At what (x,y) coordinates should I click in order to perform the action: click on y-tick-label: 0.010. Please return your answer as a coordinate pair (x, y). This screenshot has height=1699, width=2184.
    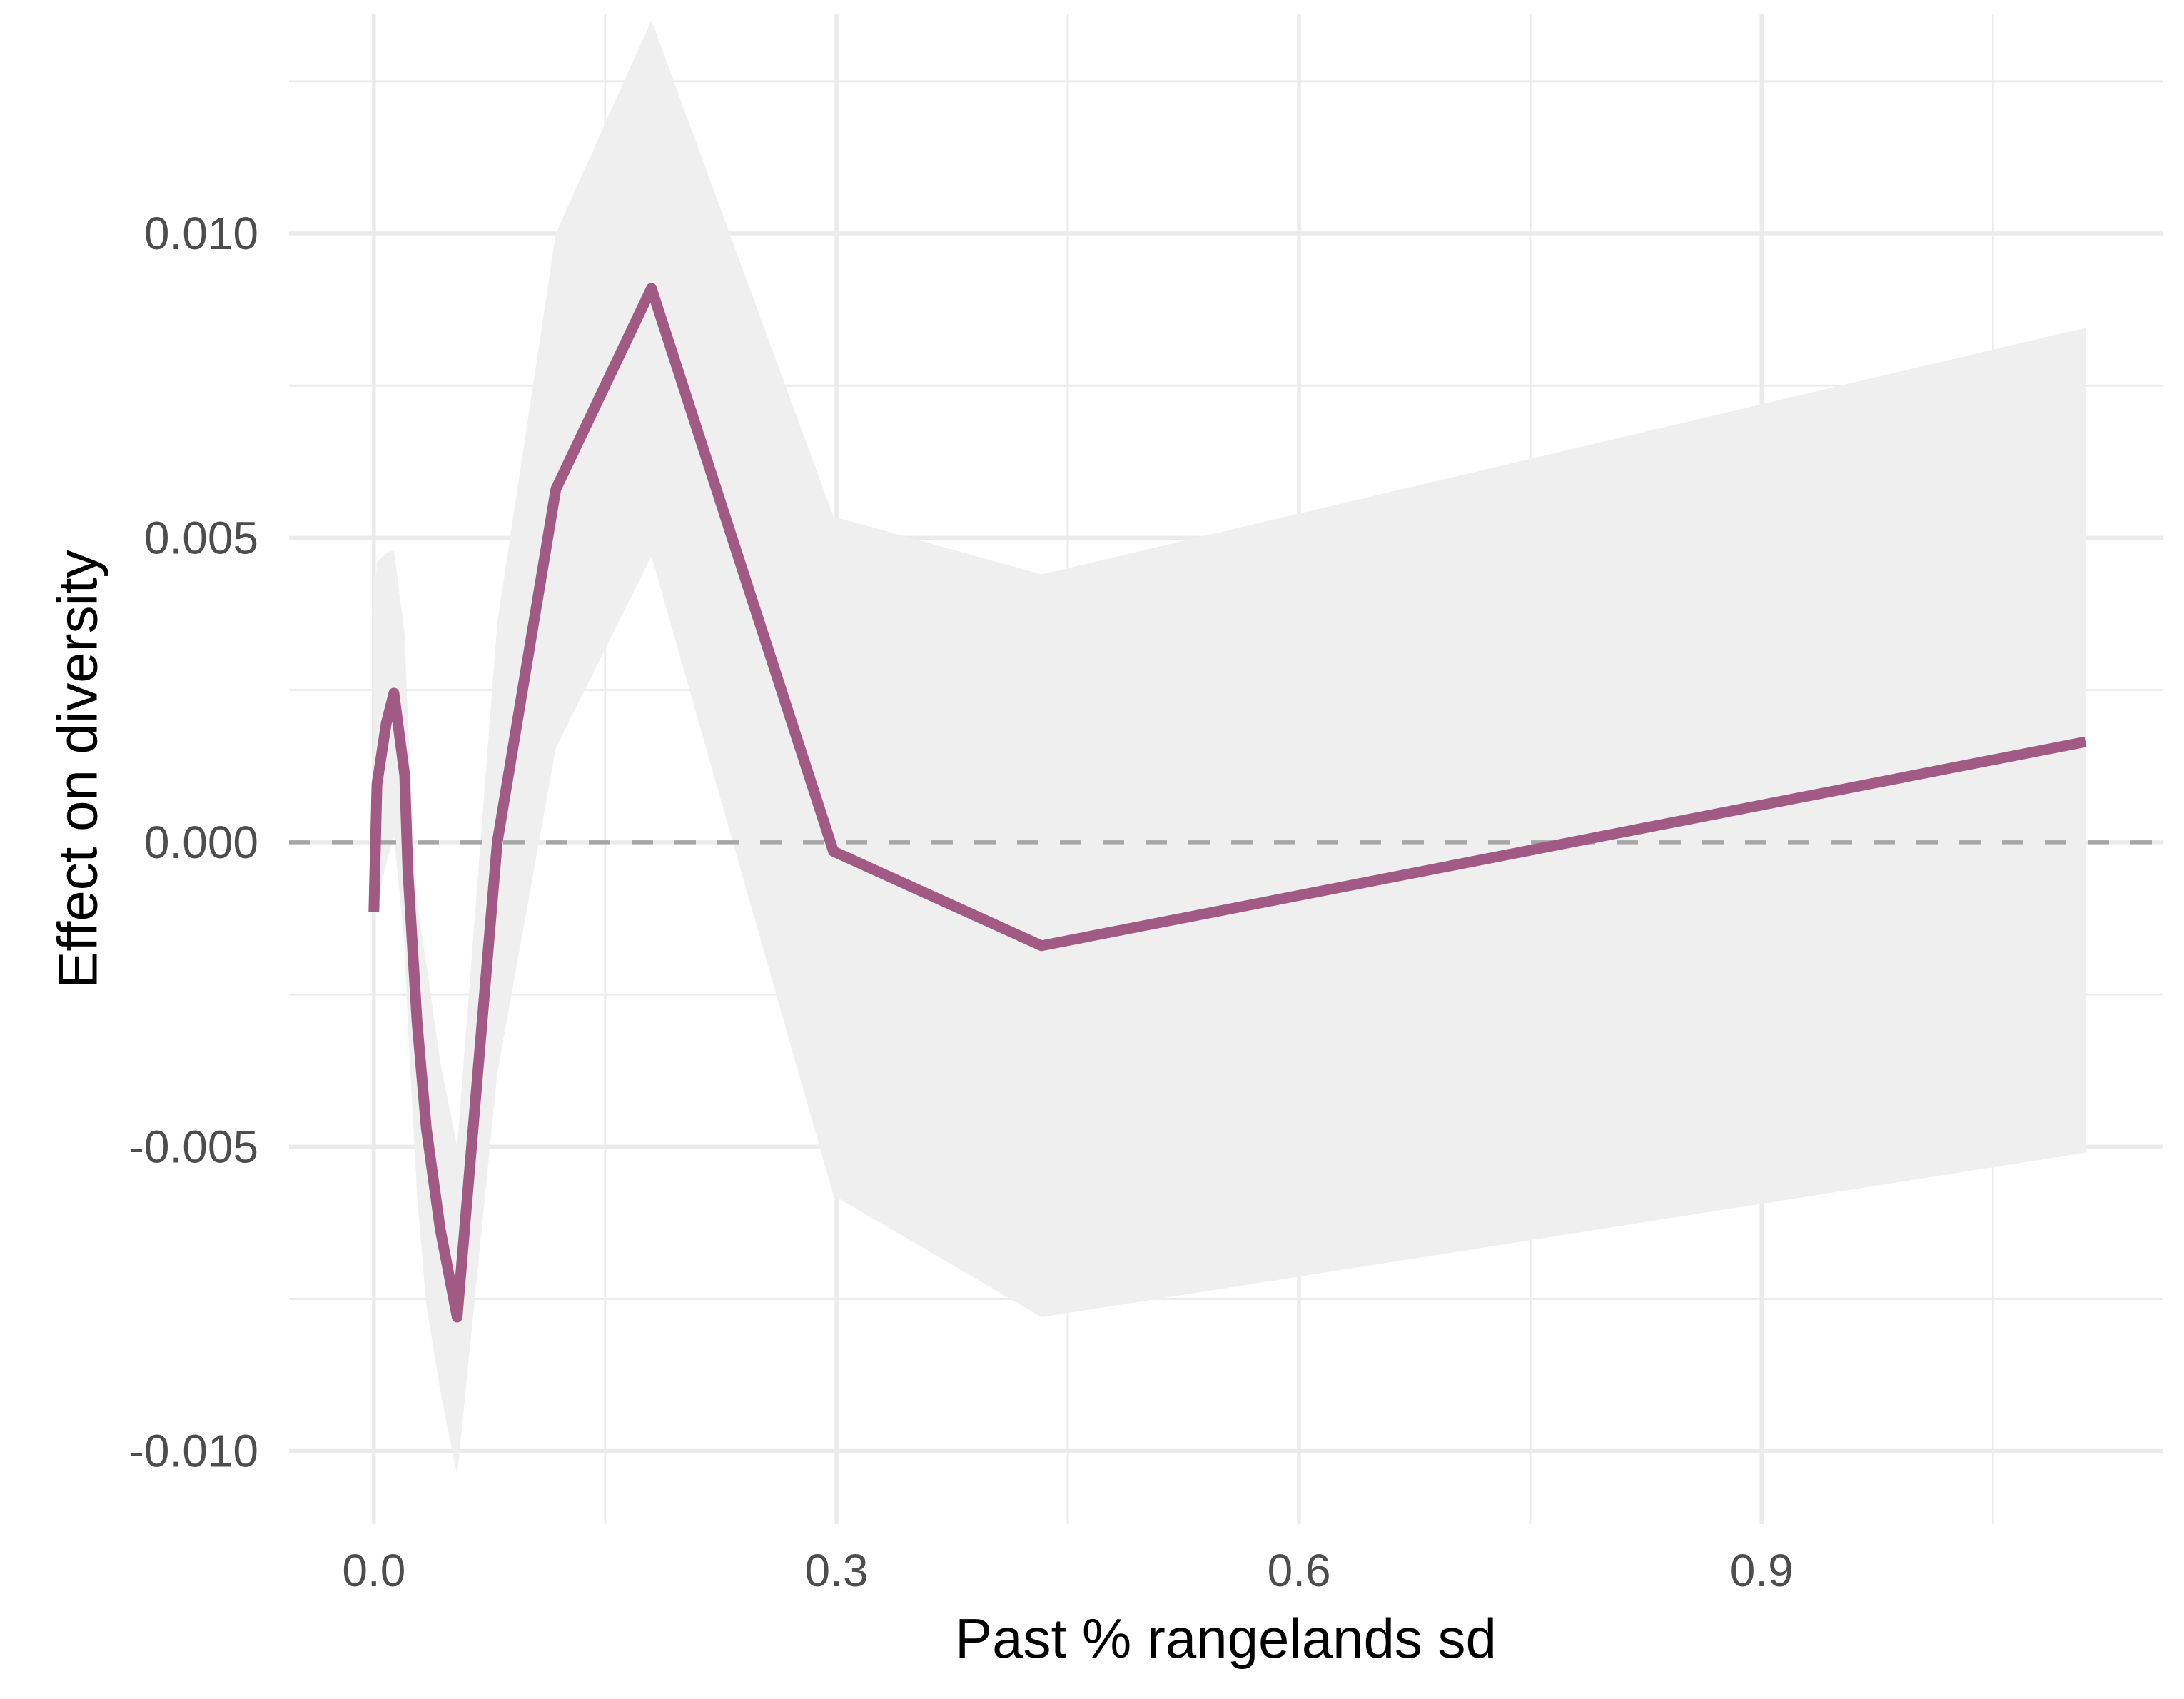
    Looking at the image, I should click on (201, 233).